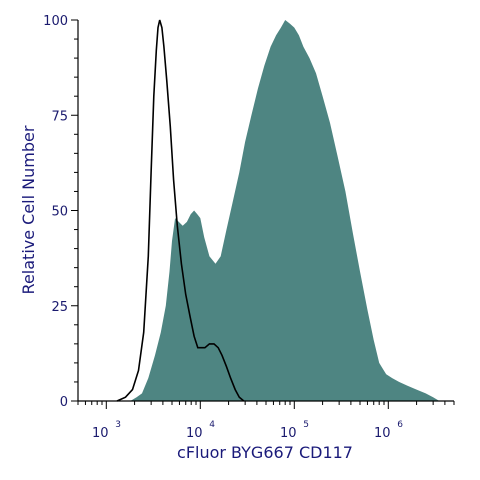 Image resolution: width=480 pixels, height=480 pixels. What do you see at coordinates (55, 21) in the screenshot?
I see `y-tick-label: 100` at bounding box center [55, 21].